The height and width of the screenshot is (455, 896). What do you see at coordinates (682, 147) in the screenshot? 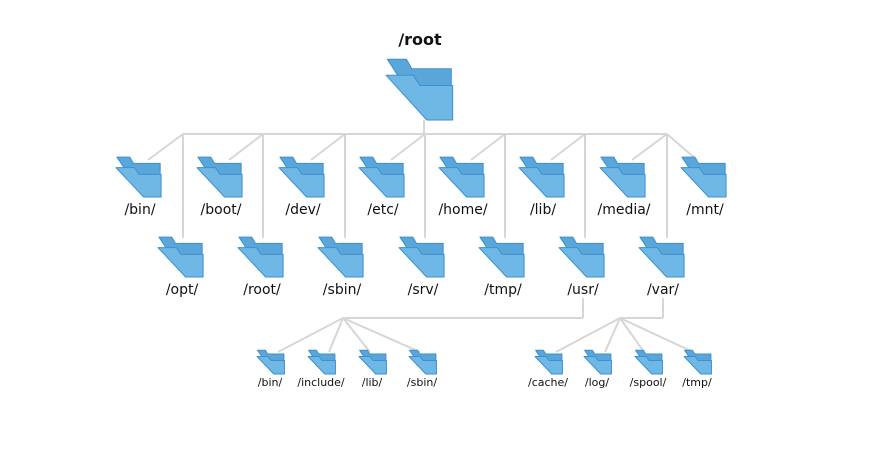
I see `top-connector-mnt` at bounding box center [682, 147].